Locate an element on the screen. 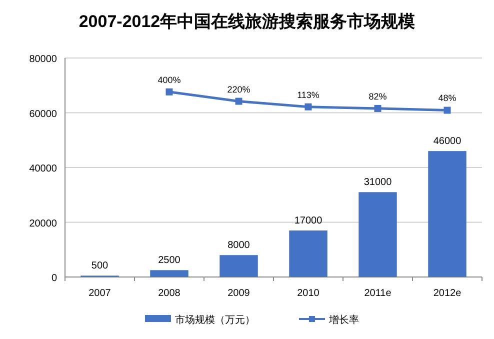 The height and width of the screenshot is (339, 494). y-tick-label: 0 is located at coordinates (54, 278).